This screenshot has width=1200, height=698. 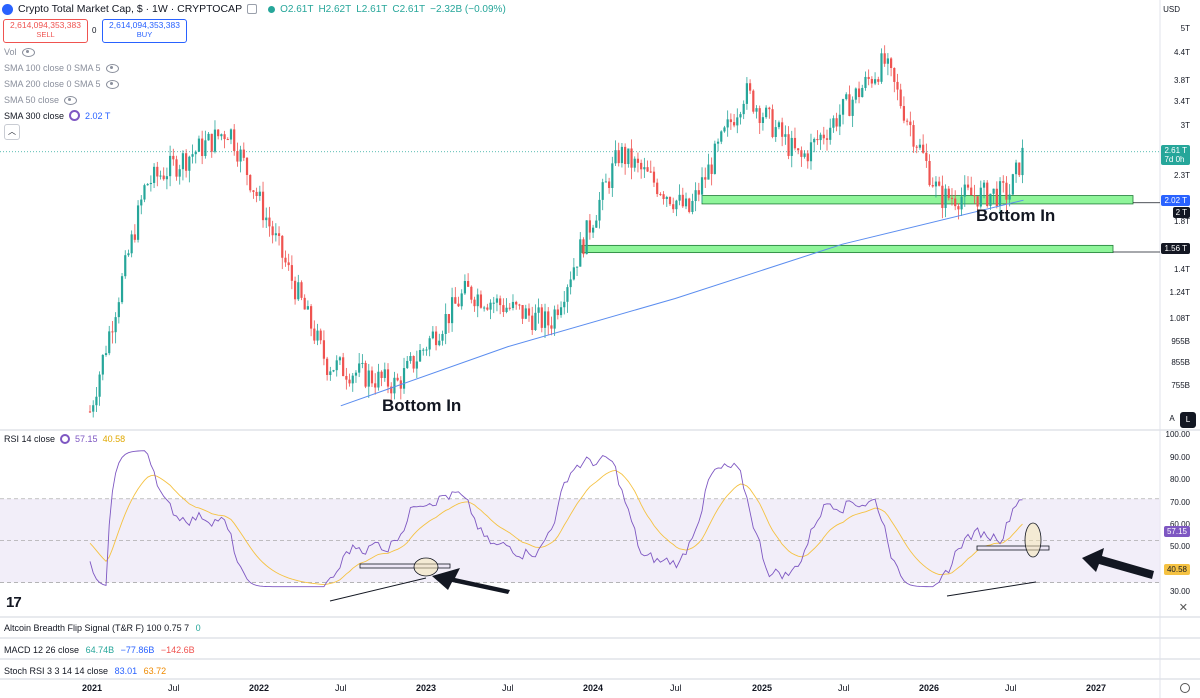 What do you see at coordinates (198, 628) in the screenshot?
I see `pane-value: 0` at bounding box center [198, 628].